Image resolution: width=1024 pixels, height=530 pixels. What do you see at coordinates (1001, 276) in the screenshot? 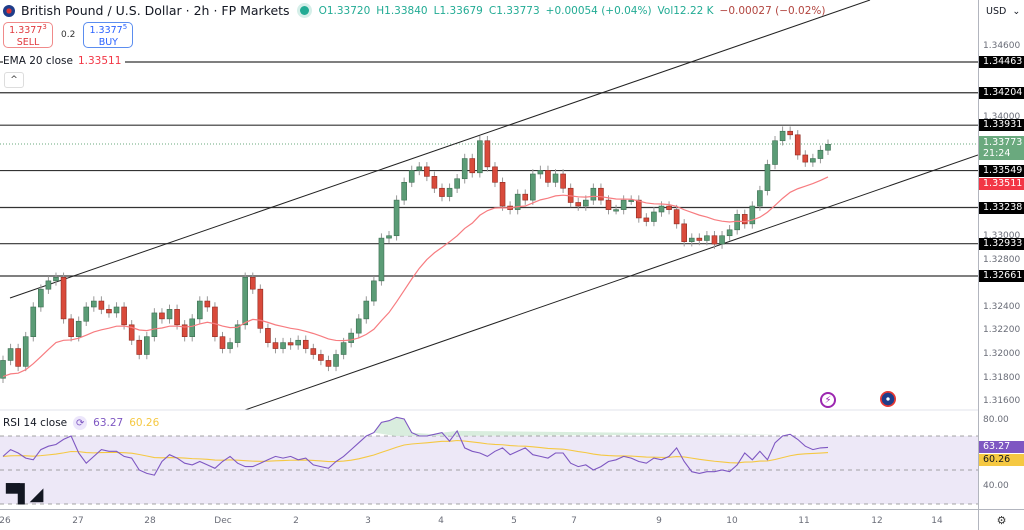
I see `level-label: 1.32661` at bounding box center [1001, 276].